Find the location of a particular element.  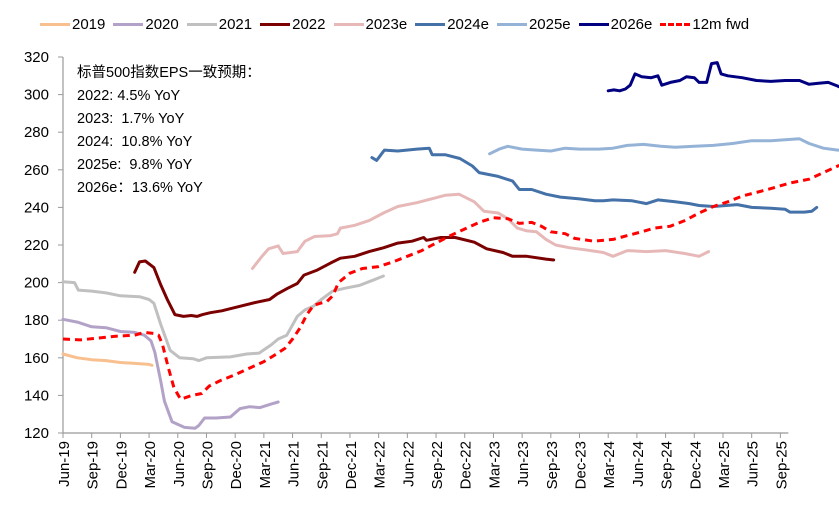

x-tick-label: Sep-22 is located at coordinates (437, 465).